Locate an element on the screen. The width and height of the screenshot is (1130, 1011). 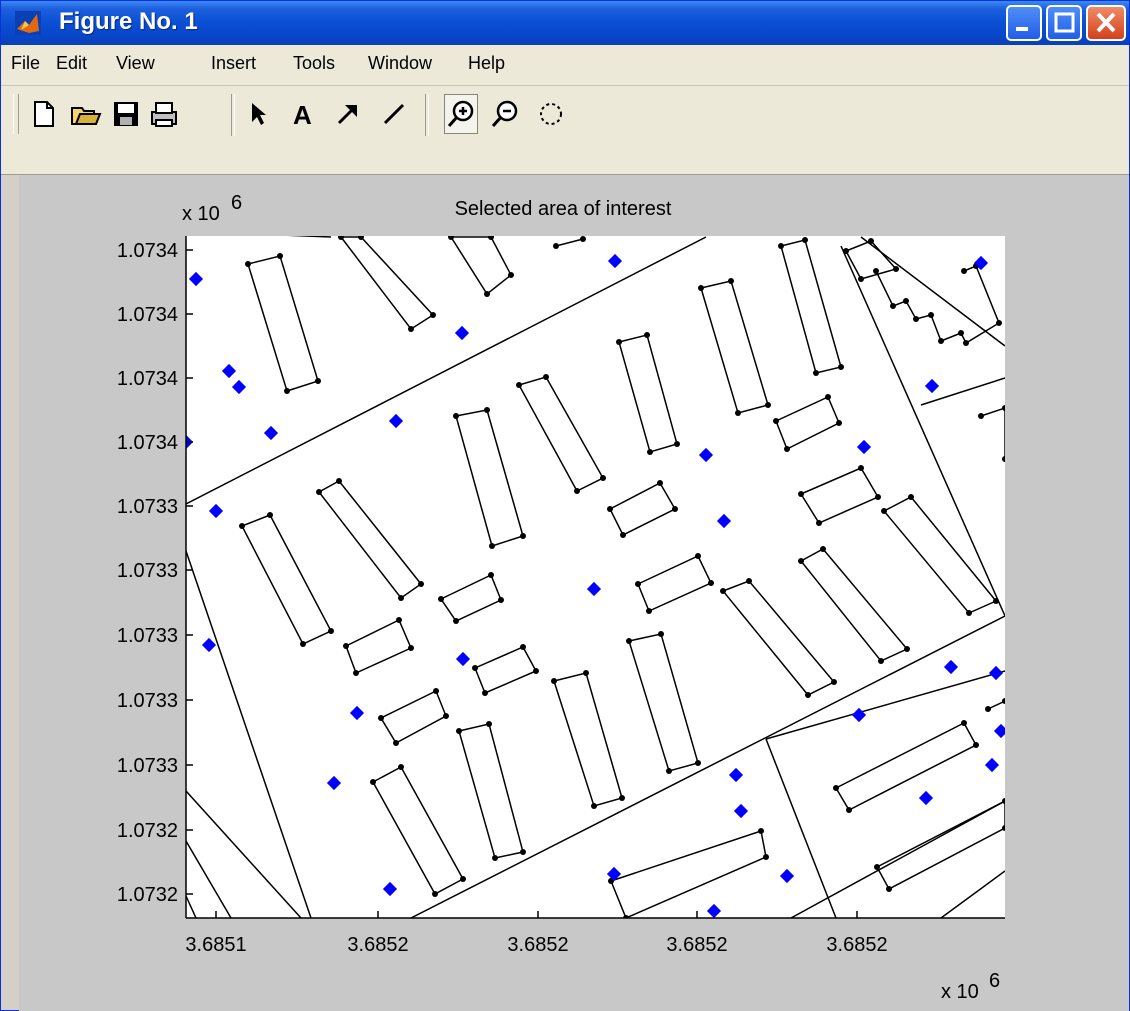
menu-help: Help is located at coordinates (487, 63).